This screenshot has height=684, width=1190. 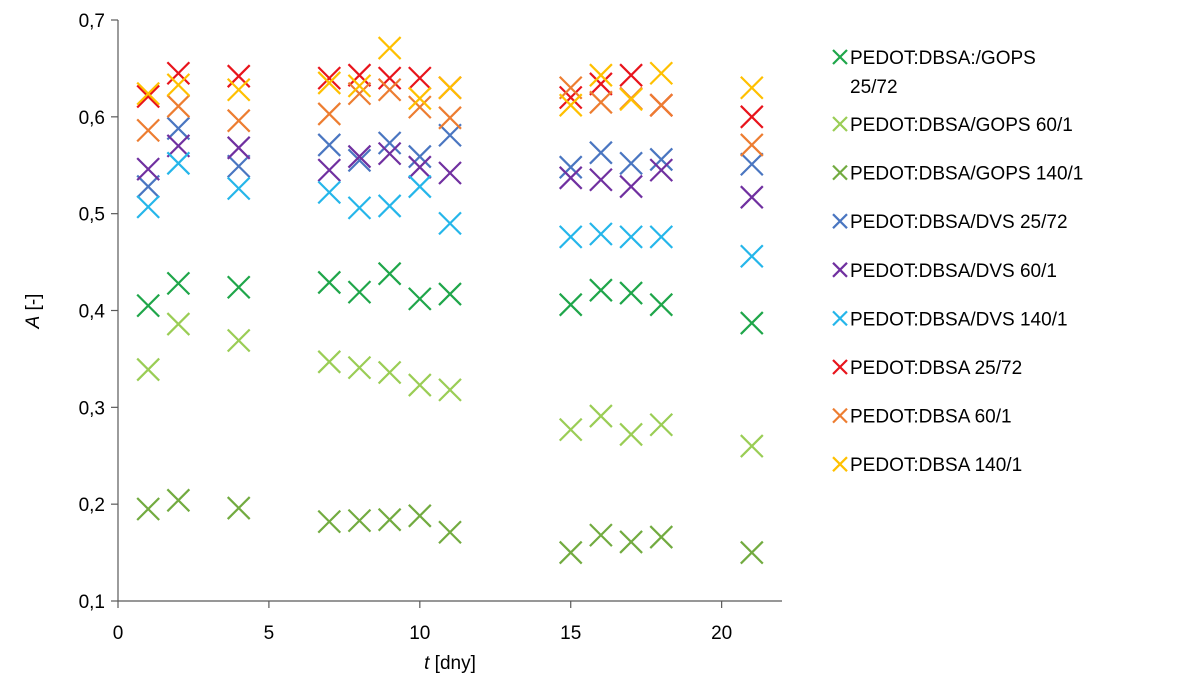 What do you see at coordinates (452, 663) in the screenshot?
I see `x-axis-unit: [dny]` at bounding box center [452, 663].